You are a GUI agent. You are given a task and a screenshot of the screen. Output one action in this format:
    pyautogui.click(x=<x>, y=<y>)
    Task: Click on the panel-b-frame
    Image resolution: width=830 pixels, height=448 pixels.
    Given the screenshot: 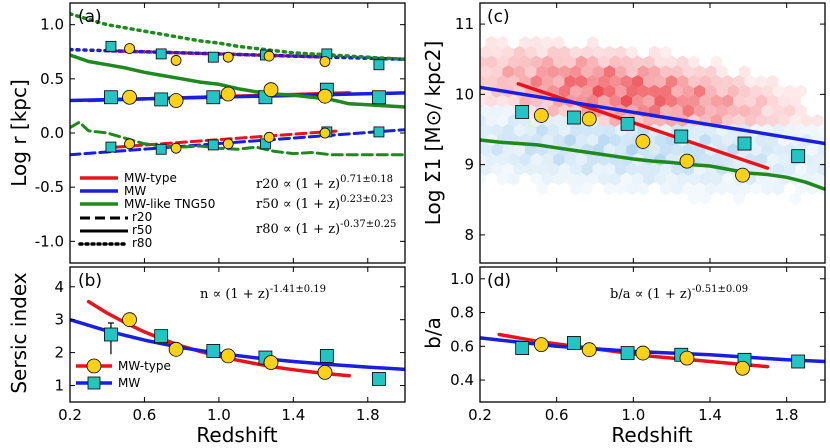 What is the action you would take?
    pyautogui.click(x=237, y=334)
    